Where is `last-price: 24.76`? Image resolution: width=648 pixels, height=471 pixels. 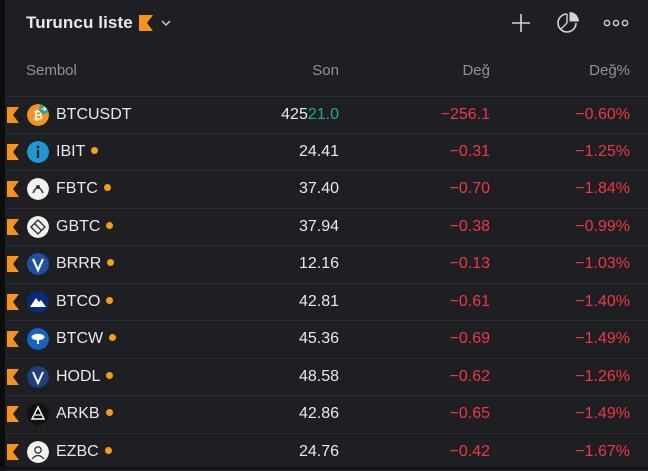
last-price: 24.76 is located at coordinates (319, 452).